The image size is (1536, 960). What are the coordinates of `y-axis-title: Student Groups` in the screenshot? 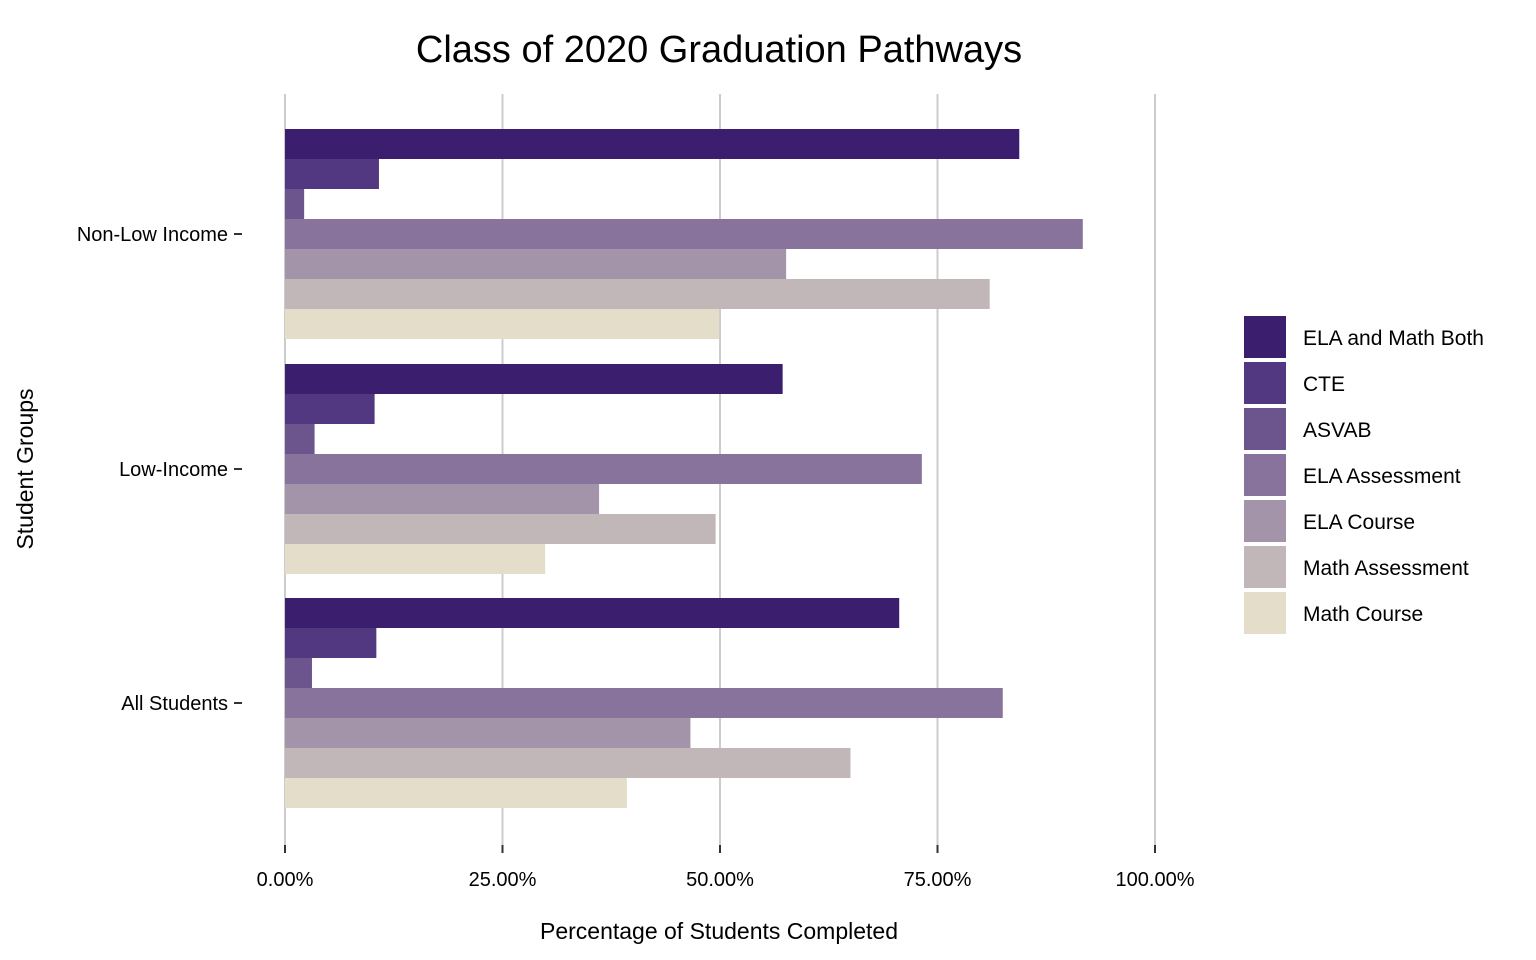 It's located at (25, 468).